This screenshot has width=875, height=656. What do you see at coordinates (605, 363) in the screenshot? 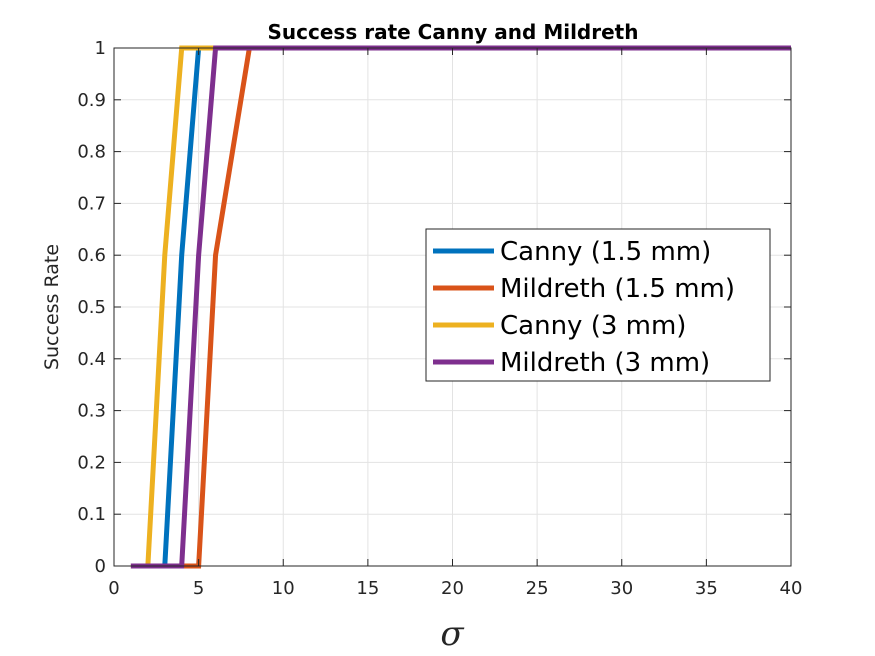
I see `legend-label: Mildreth (3 mm)` at bounding box center [605, 363].